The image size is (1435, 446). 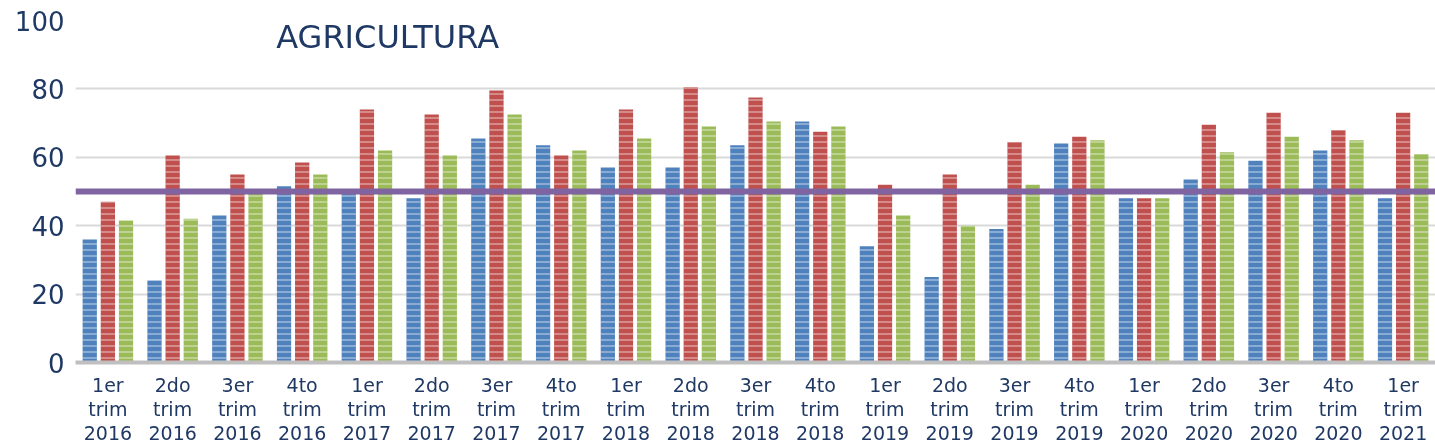 What do you see at coordinates (820, 408) in the screenshot?
I see `x-tick-label: 4to trim 2018` at bounding box center [820, 408].